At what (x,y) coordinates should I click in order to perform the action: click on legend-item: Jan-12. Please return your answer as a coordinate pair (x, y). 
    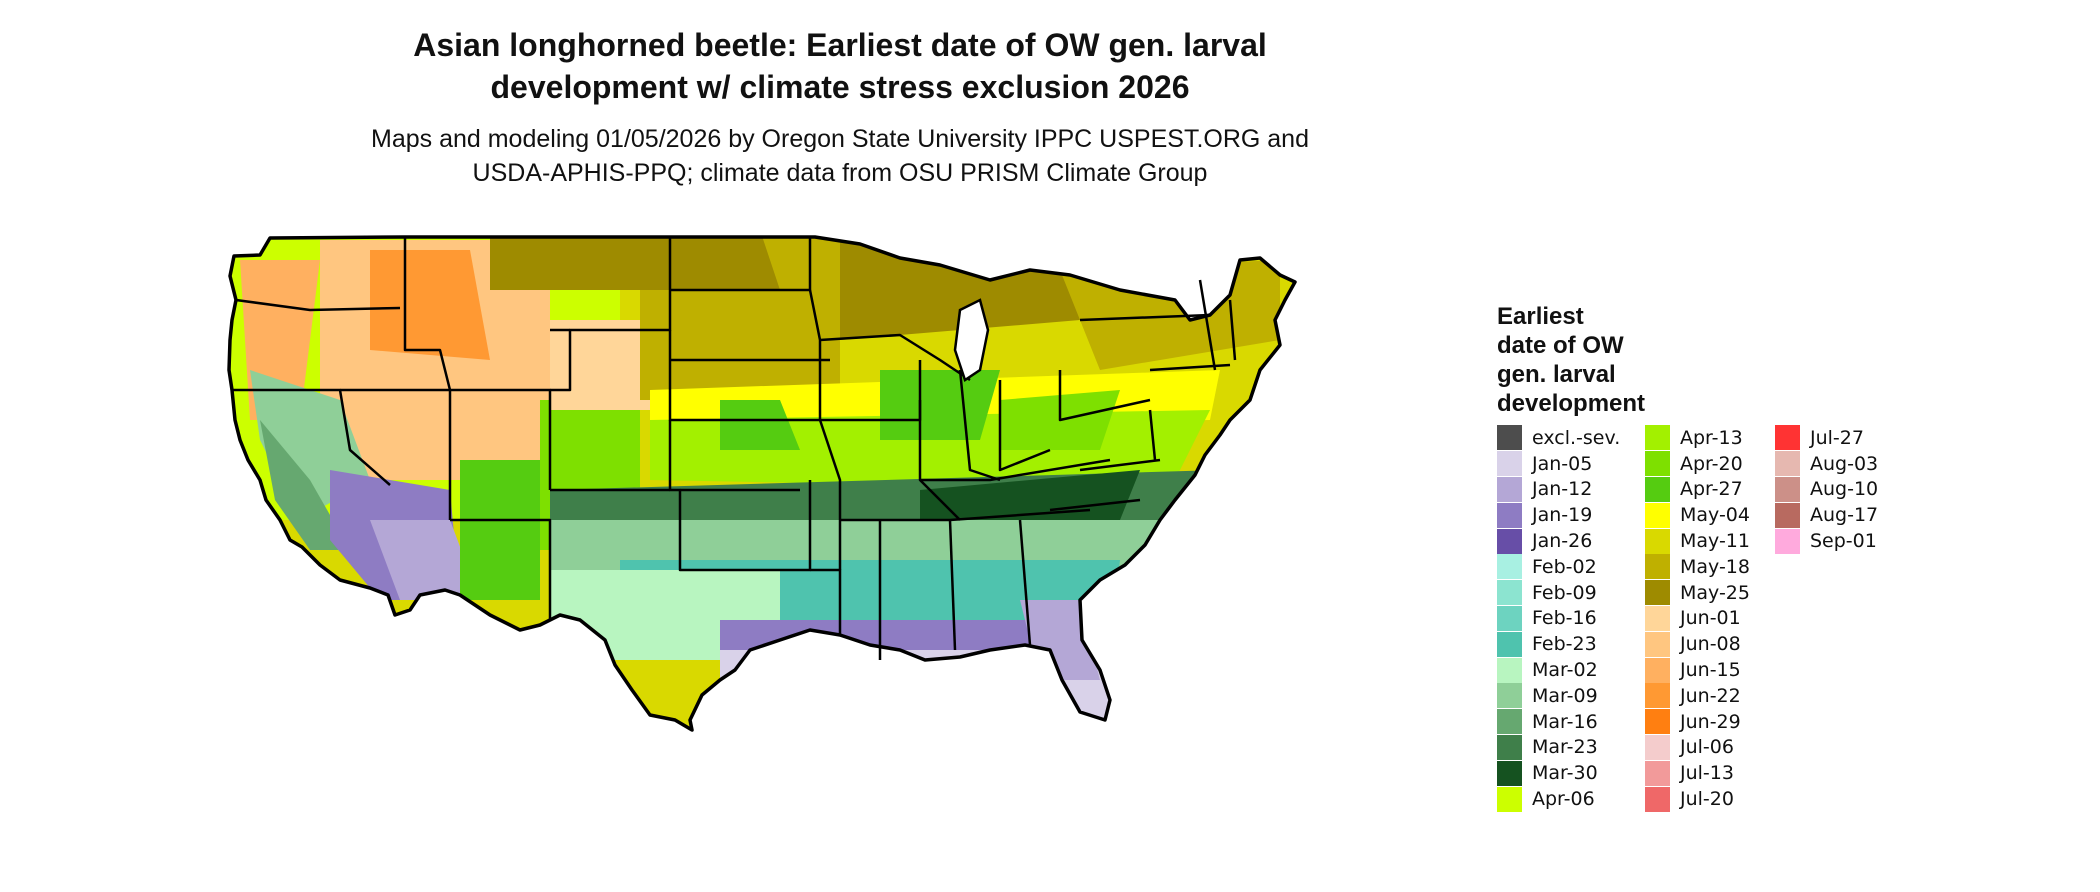
    Looking at the image, I should click on (1558, 489).